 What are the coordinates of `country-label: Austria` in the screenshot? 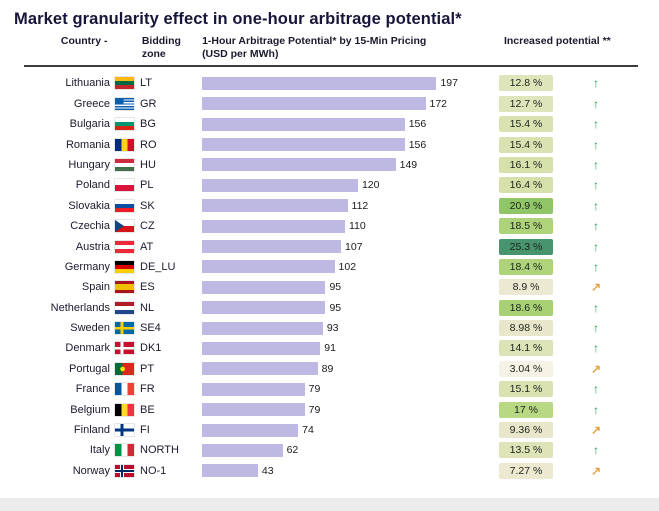 It's located at (92, 246).